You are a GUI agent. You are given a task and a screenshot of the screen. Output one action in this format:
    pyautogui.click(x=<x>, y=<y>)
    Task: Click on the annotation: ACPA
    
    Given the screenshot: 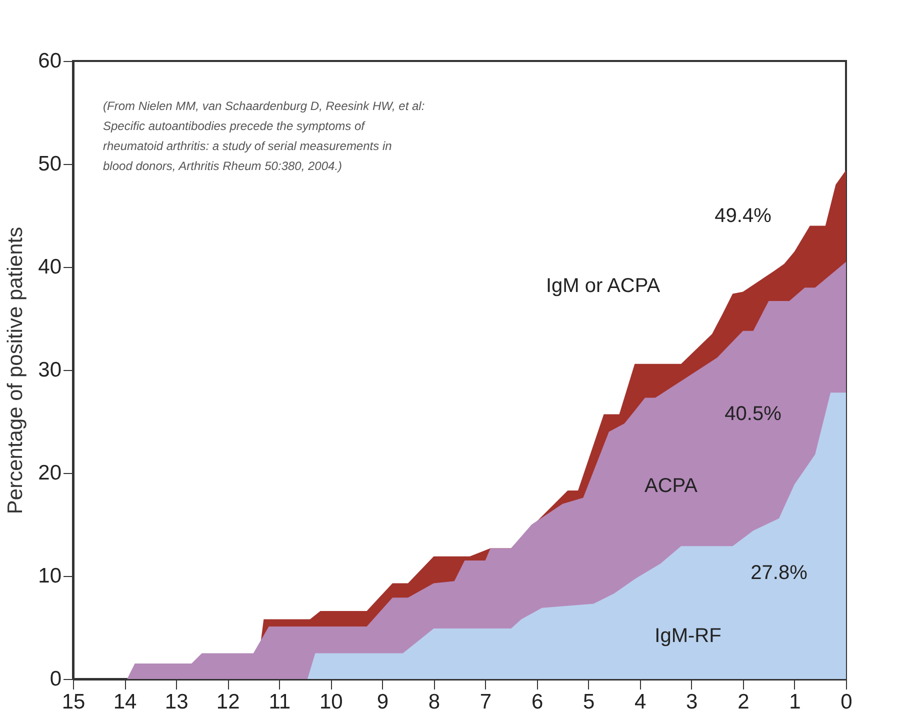 What is the action you would take?
    pyautogui.click(x=671, y=486)
    